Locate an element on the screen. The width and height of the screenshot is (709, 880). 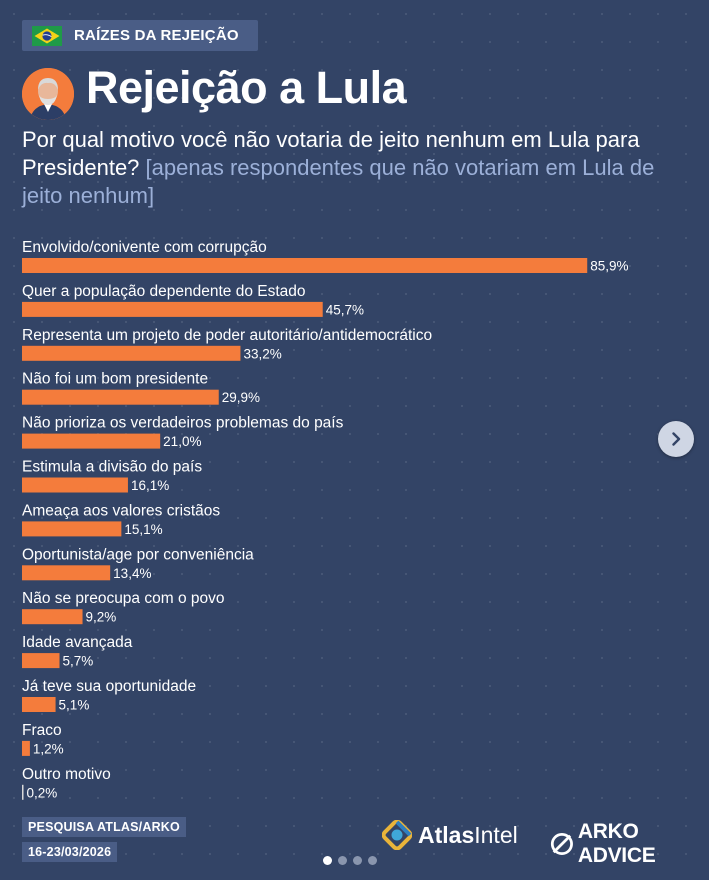
category-label: Envolvido/conivente com corrupção is located at coordinates (144, 247).